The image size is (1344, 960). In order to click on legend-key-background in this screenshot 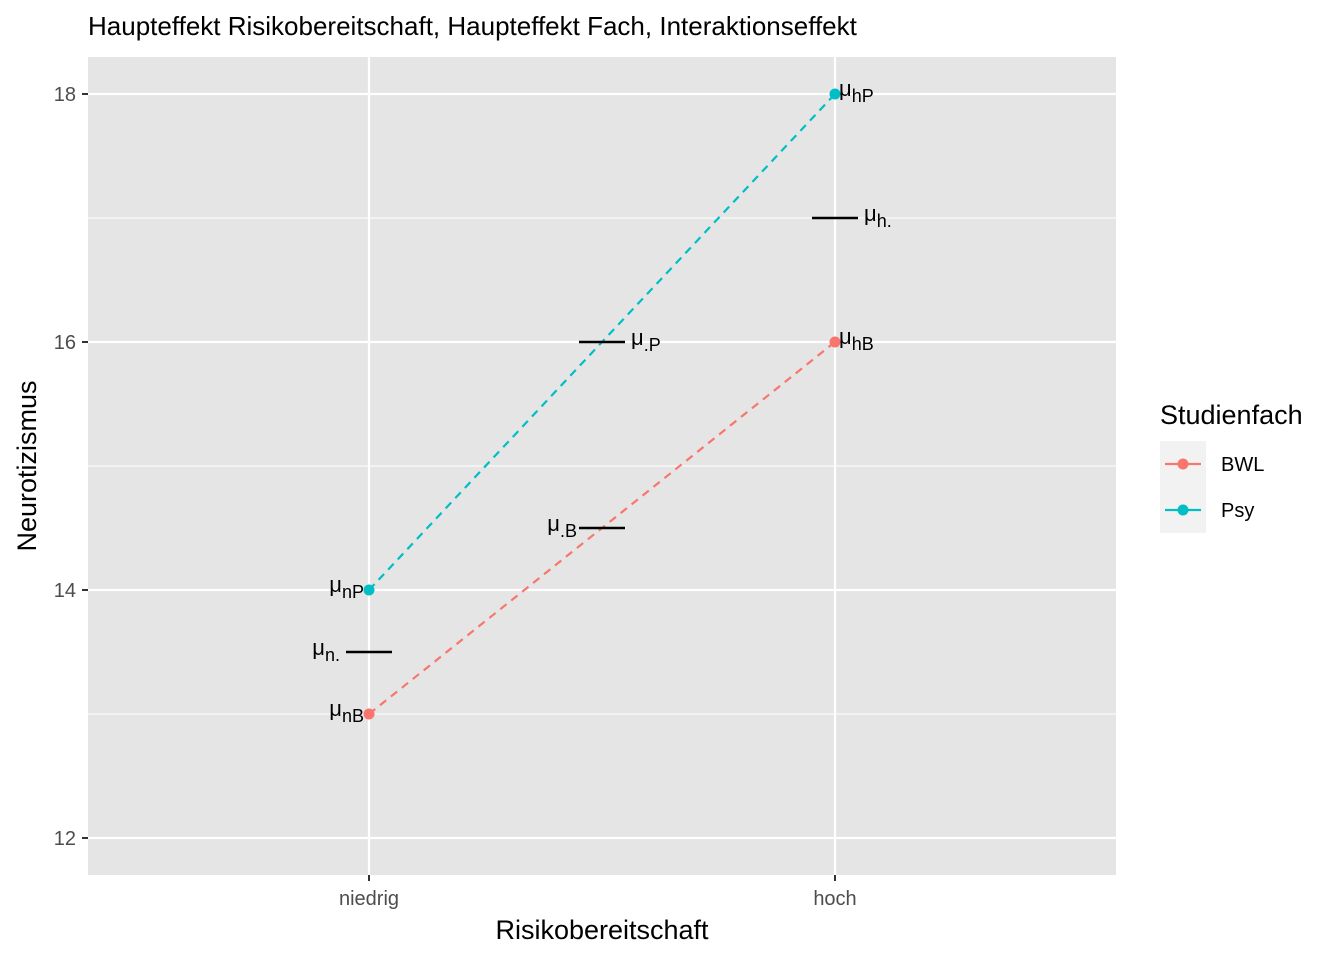, I will do `click(1183, 487)`.